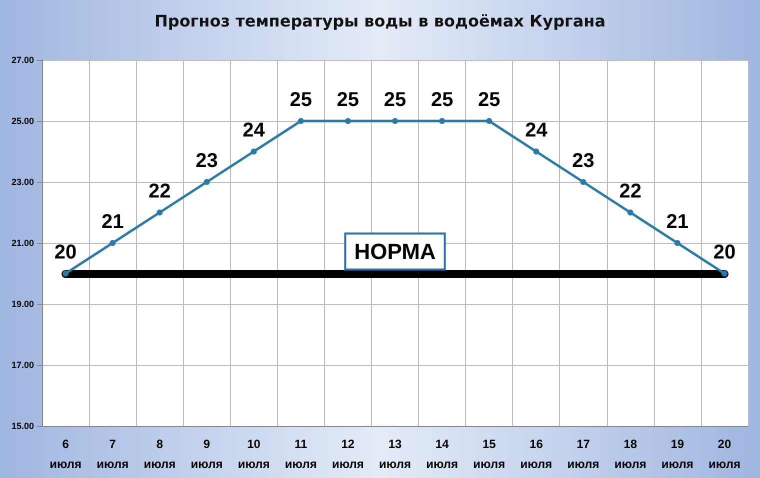 Image resolution: width=760 pixels, height=478 pixels. Describe the element at coordinates (395, 454) in the screenshot. I see `x-tick-label: 13 июля` at that location.